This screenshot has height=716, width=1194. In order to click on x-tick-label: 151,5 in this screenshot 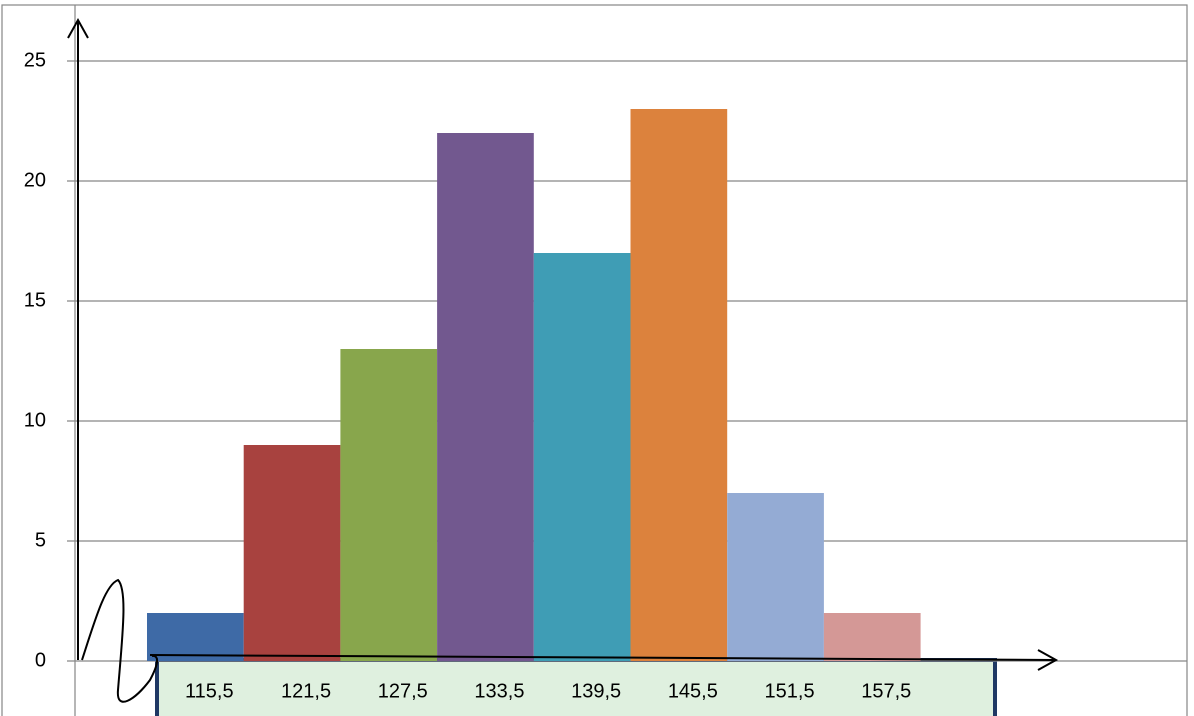, I will do `click(790, 691)`.